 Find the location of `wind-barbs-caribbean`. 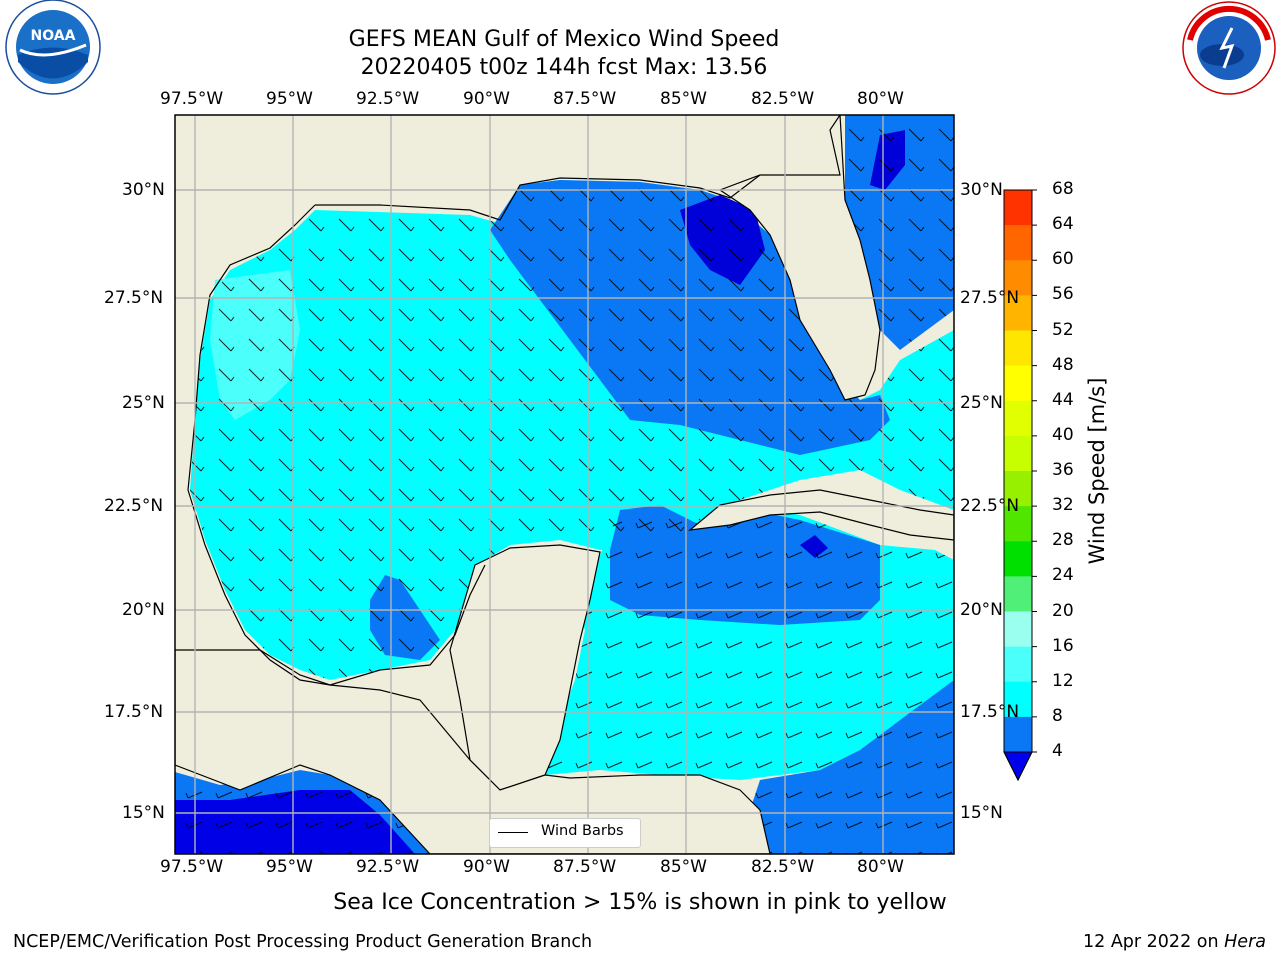

wind-barbs-caribbean is located at coordinates (749, 679).